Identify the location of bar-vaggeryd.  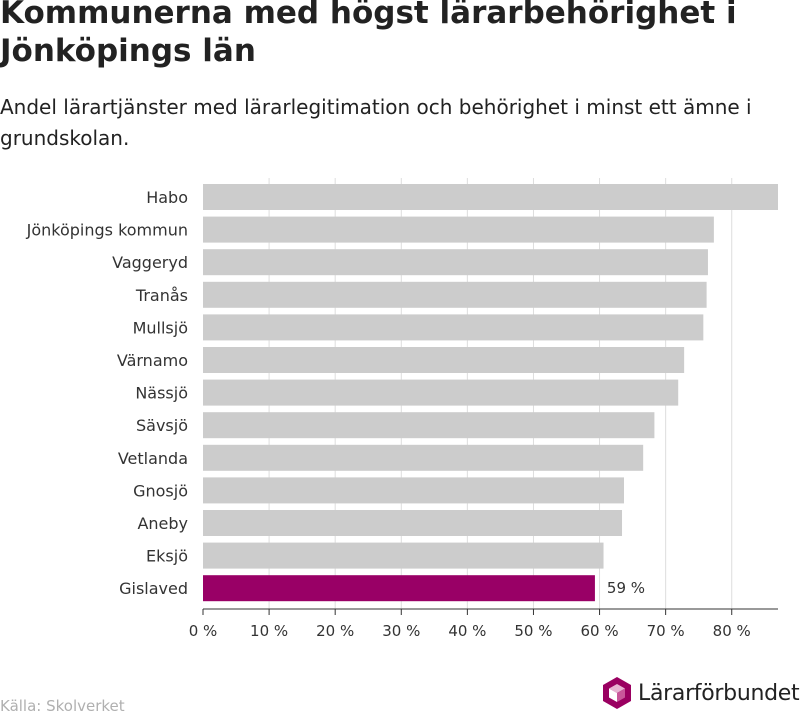
(455, 262).